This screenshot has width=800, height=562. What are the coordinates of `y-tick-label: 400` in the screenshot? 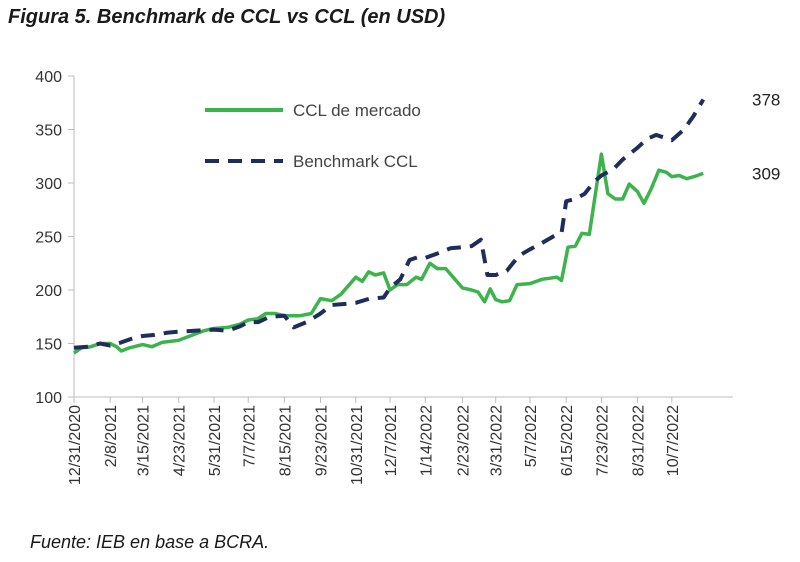 It's located at (48, 77).